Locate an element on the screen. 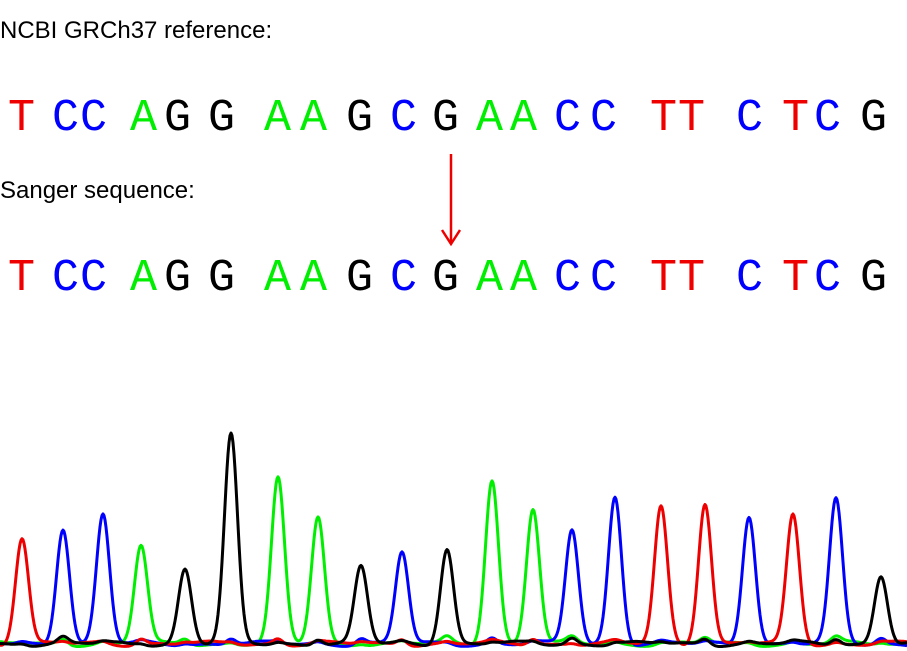 This screenshot has height=651, width=907. sanger-base-18: C is located at coordinates (750, 278).